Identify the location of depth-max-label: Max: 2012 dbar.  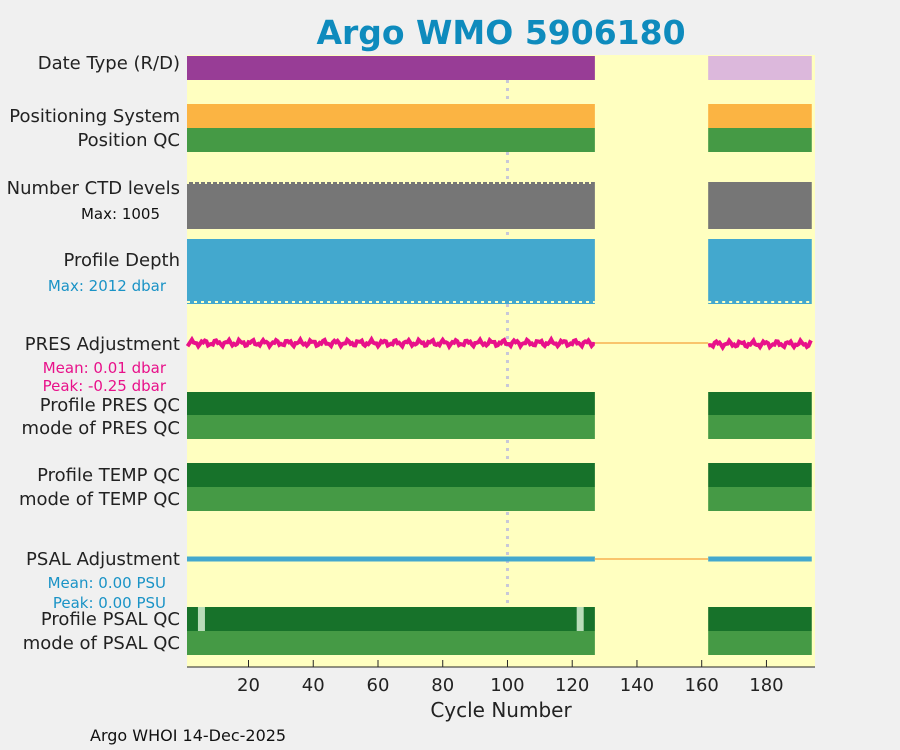
(107, 286).